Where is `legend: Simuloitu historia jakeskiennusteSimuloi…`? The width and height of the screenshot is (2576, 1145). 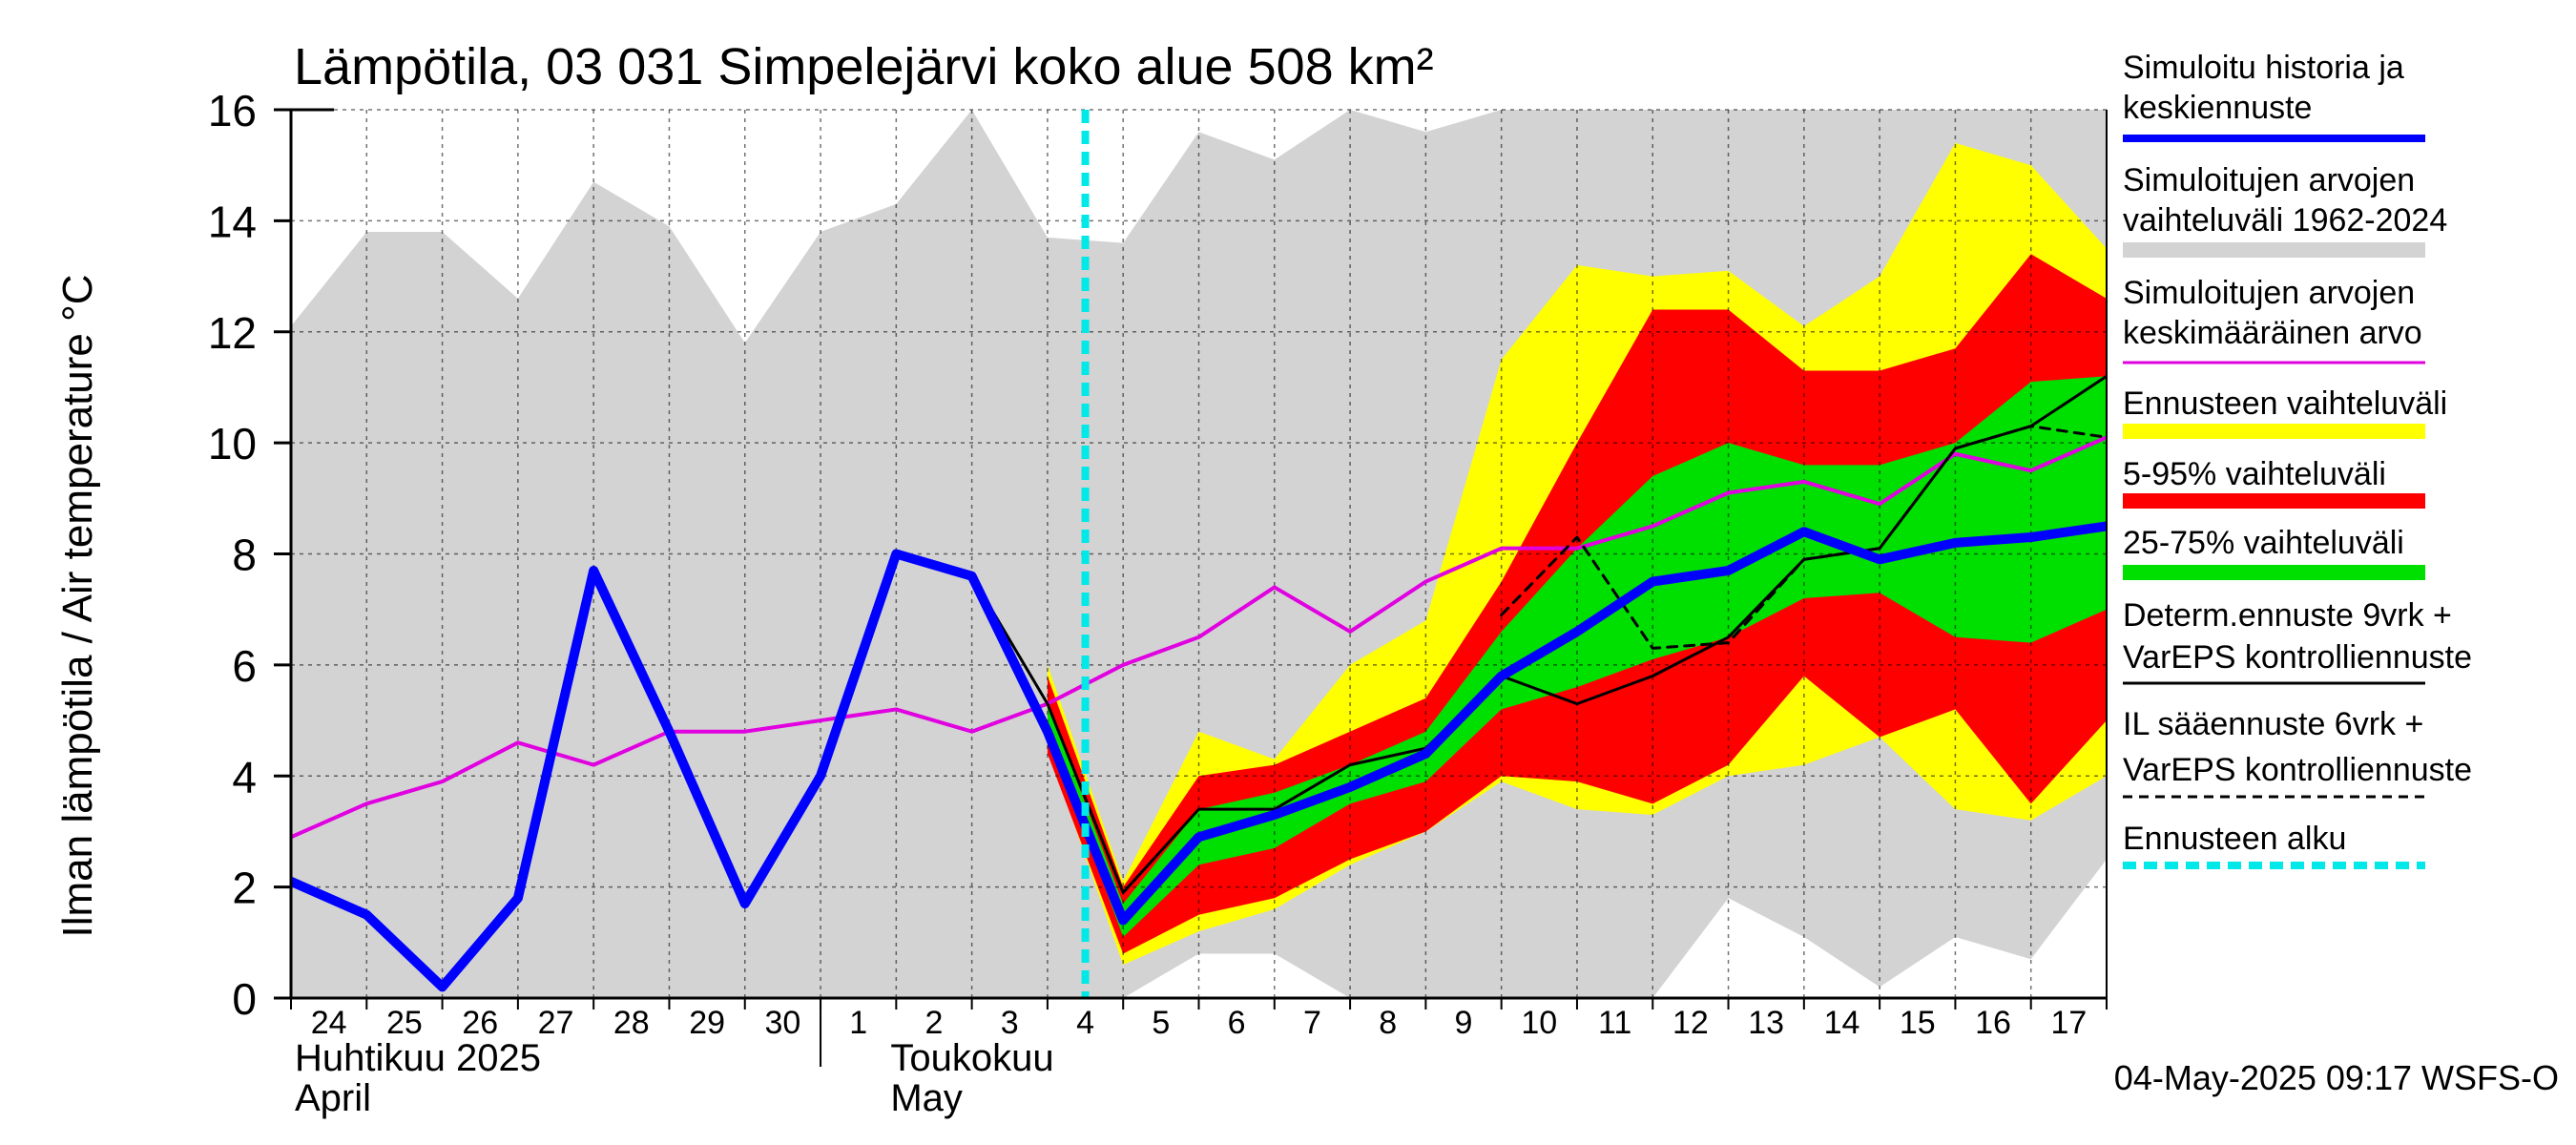
legend: Simuloitu historia jakeskiennusteSimuloi… is located at coordinates (2297, 459).